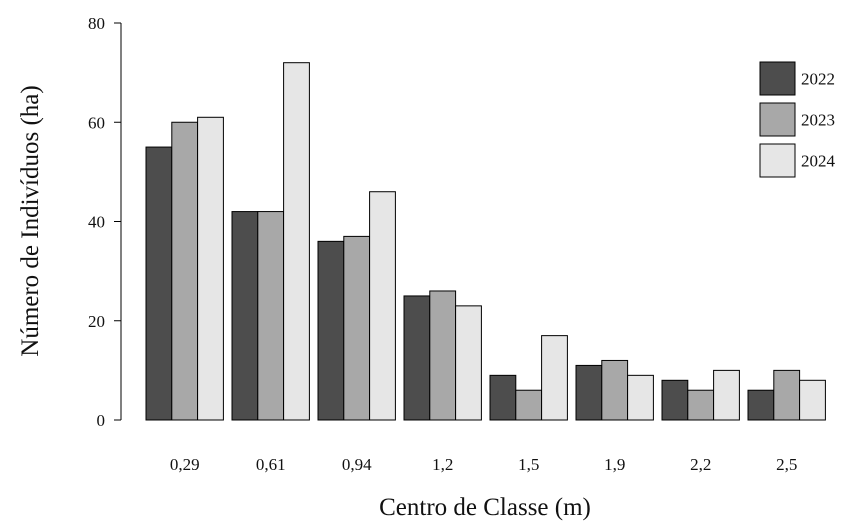 The image size is (845, 525). Describe the element at coordinates (818, 79) in the screenshot. I see `legend-label-2022: 2022` at that location.